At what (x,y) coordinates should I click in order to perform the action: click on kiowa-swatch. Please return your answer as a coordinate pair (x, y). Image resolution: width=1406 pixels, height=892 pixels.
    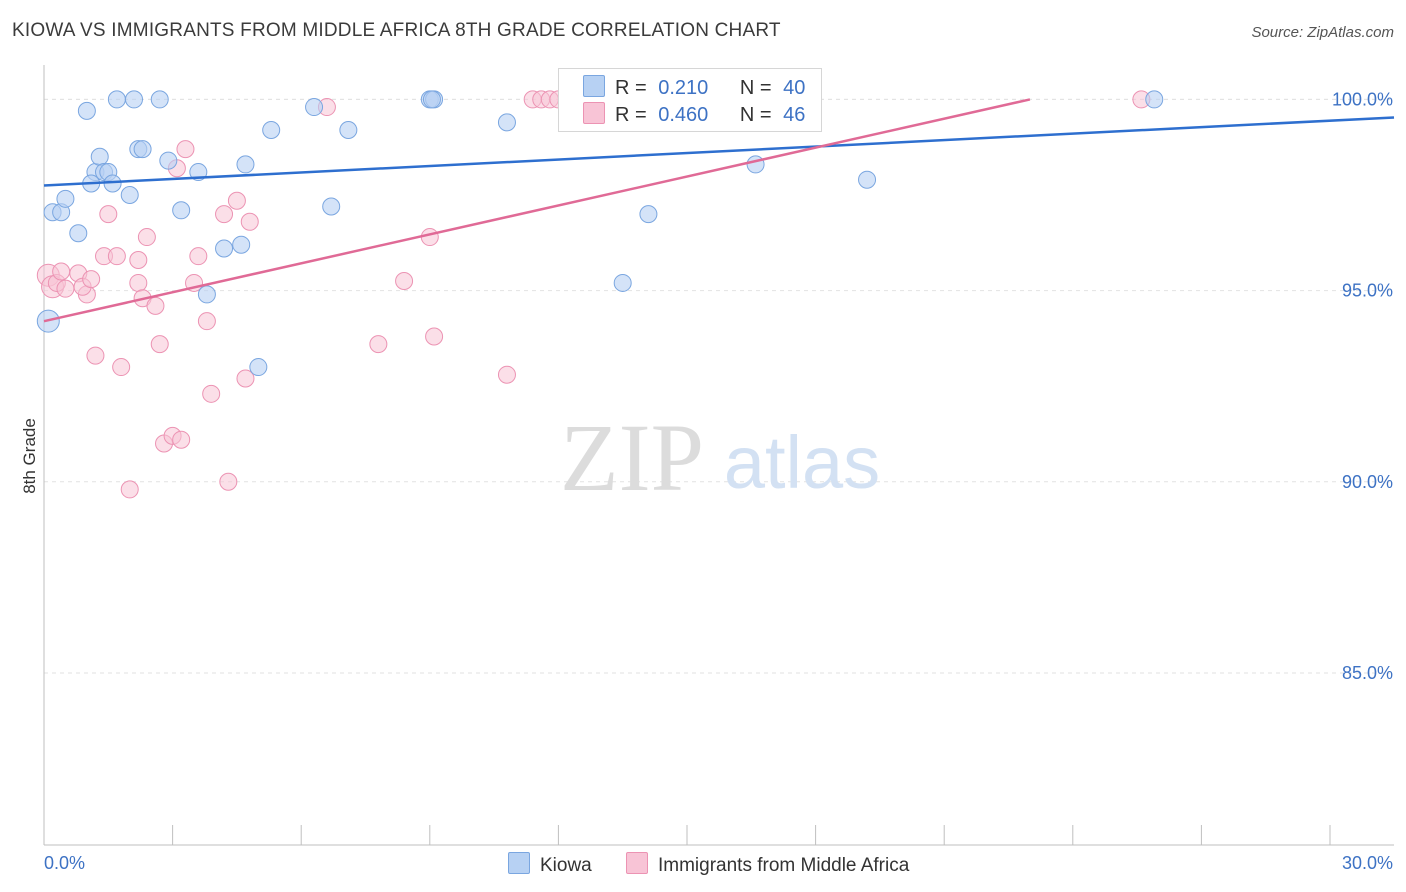
    Looking at the image, I should click on (594, 86).